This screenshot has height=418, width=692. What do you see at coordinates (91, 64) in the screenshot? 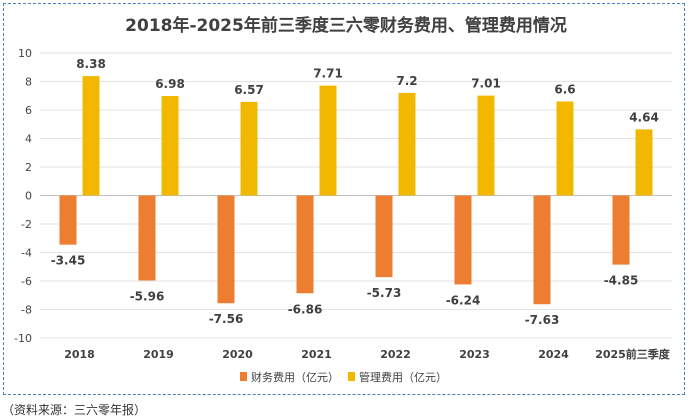
I see `admin-expense-label: 8.38` at bounding box center [91, 64].